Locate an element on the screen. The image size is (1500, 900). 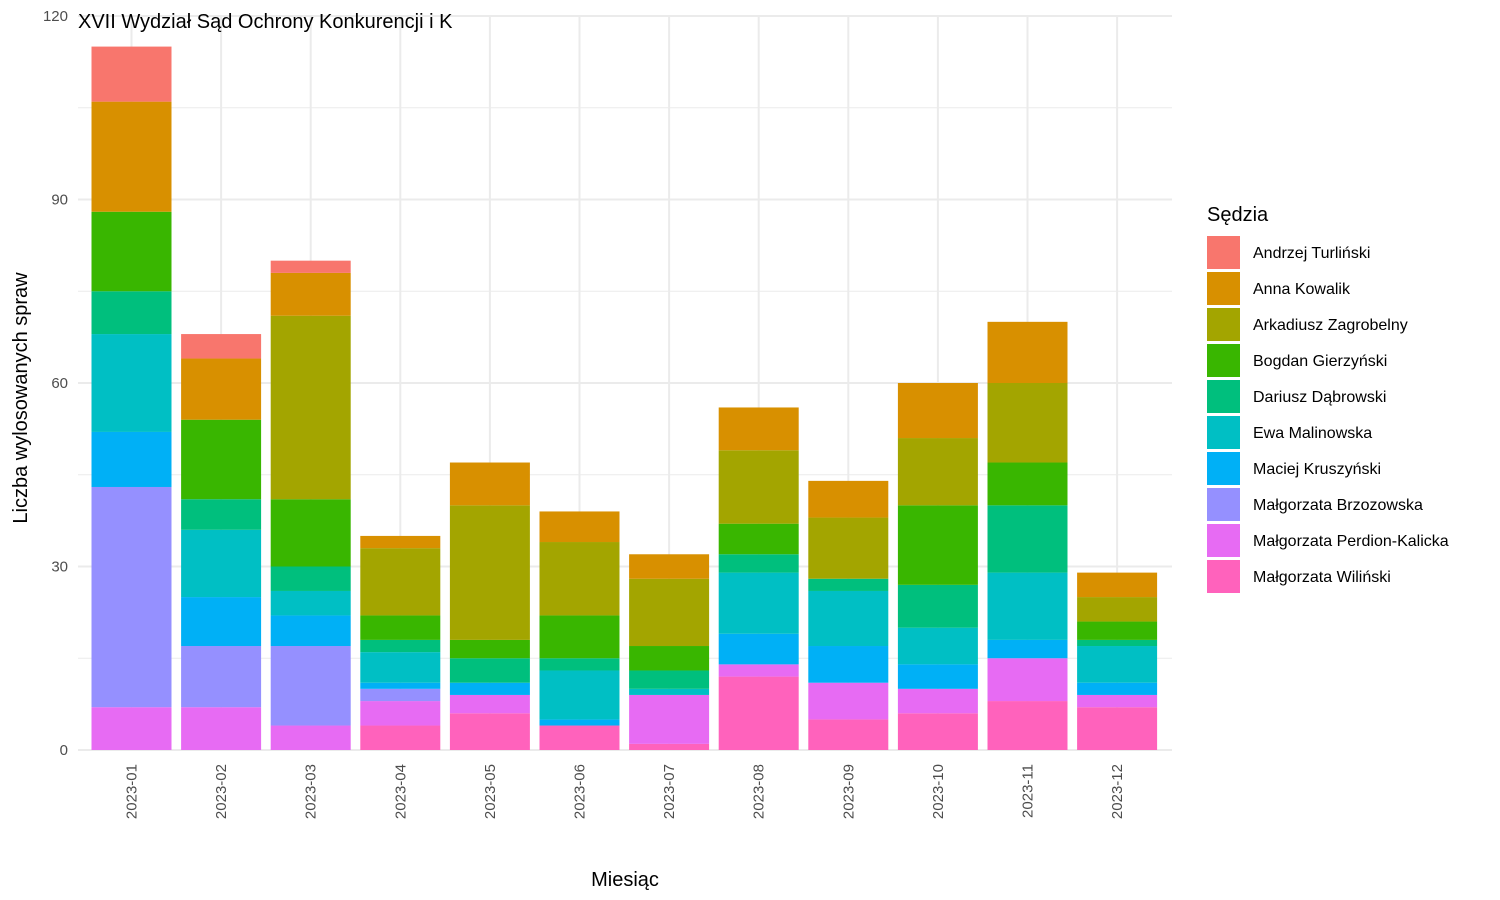
legend-label: Arkadiusz Zagrobelny is located at coordinates (1330, 325).